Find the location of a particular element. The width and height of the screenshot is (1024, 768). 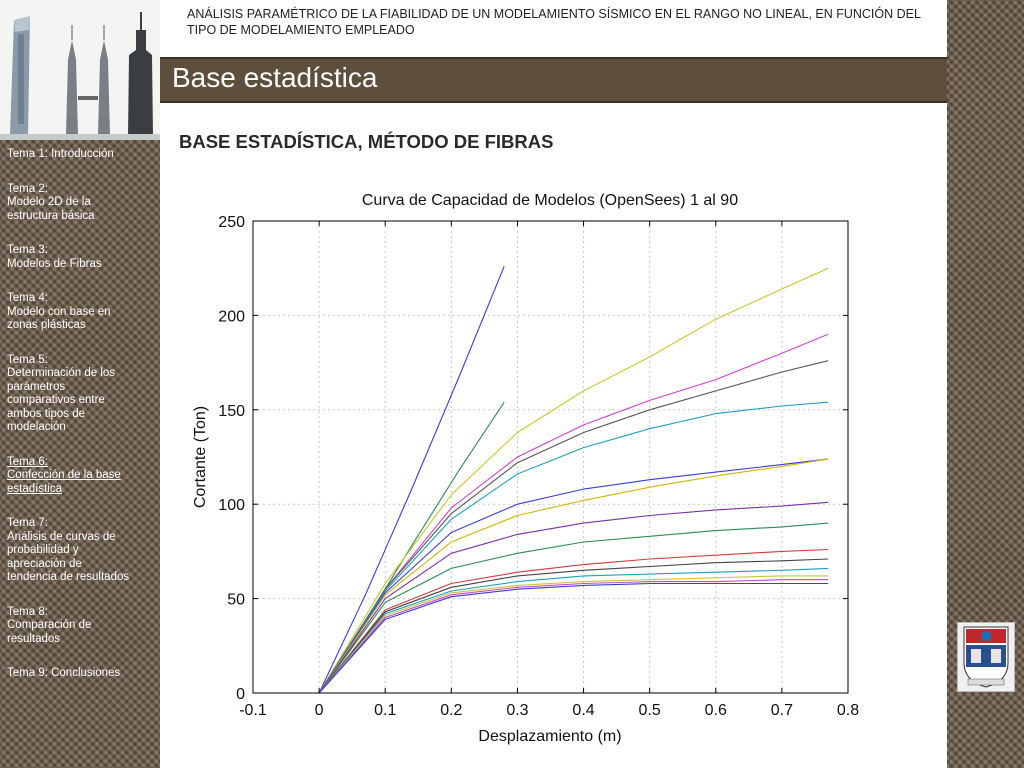

x-tick-label: 0.5 is located at coordinates (650, 710).